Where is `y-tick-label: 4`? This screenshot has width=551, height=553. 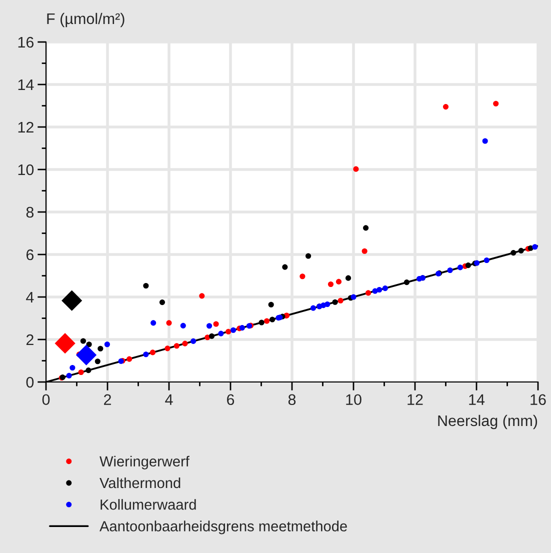
y-tick-label: 4 is located at coordinates (30, 297).